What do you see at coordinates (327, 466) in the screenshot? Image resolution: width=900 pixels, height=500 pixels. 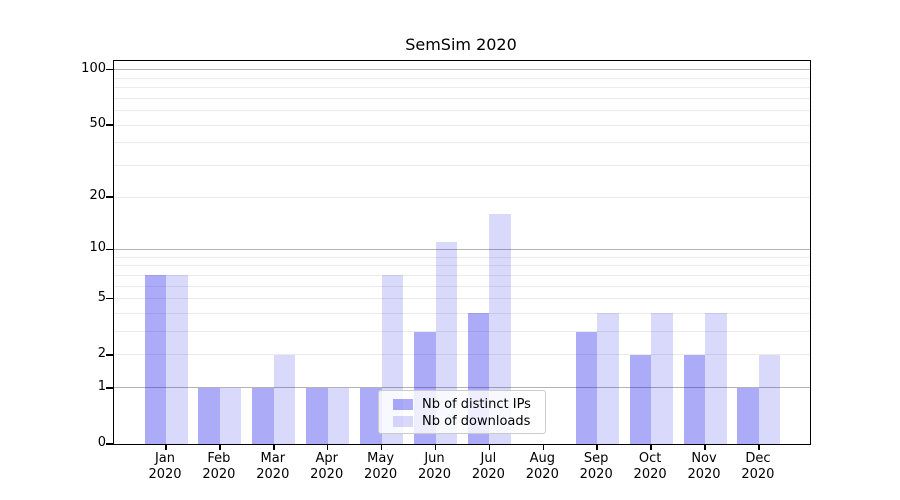 I see `x-tick-label: Apr 2020` at bounding box center [327, 466].